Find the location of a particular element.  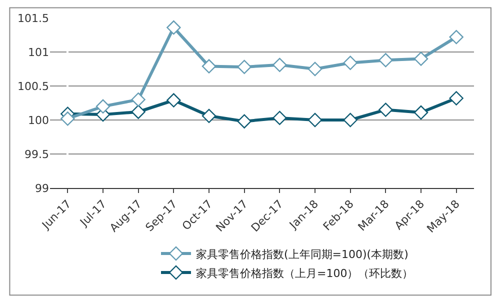

y-tick-label: 99.5 is located at coordinates (36, 154).